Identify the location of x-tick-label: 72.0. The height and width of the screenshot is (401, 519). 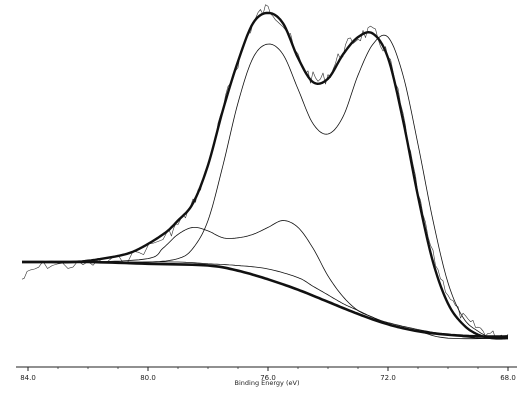
(388, 378).